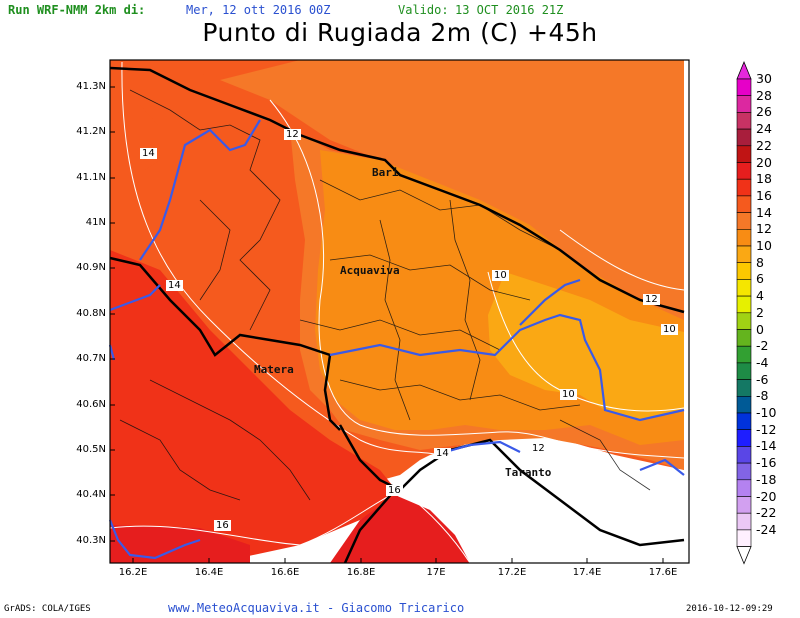 The image size is (800, 618). What do you see at coordinates (91, 358) in the screenshot?
I see `lat-label: 40.7N` at bounding box center [91, 358].